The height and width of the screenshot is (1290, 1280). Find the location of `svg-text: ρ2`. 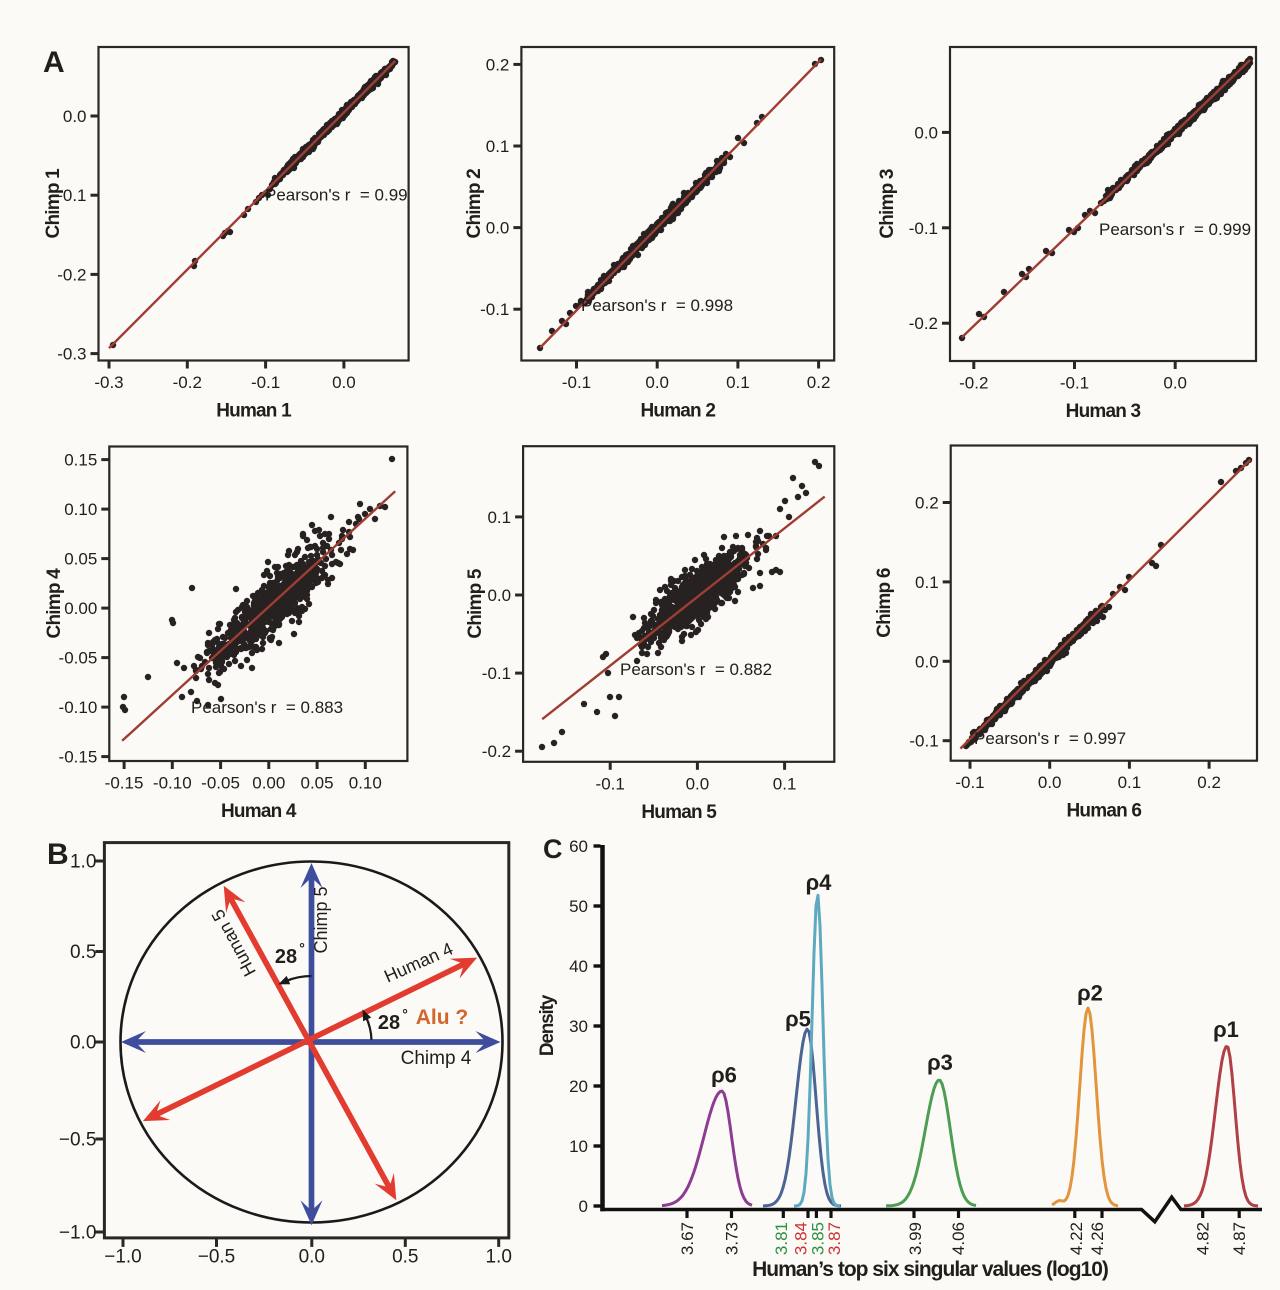

svg-text: ρ2 is located at coordinates (1090, 993).